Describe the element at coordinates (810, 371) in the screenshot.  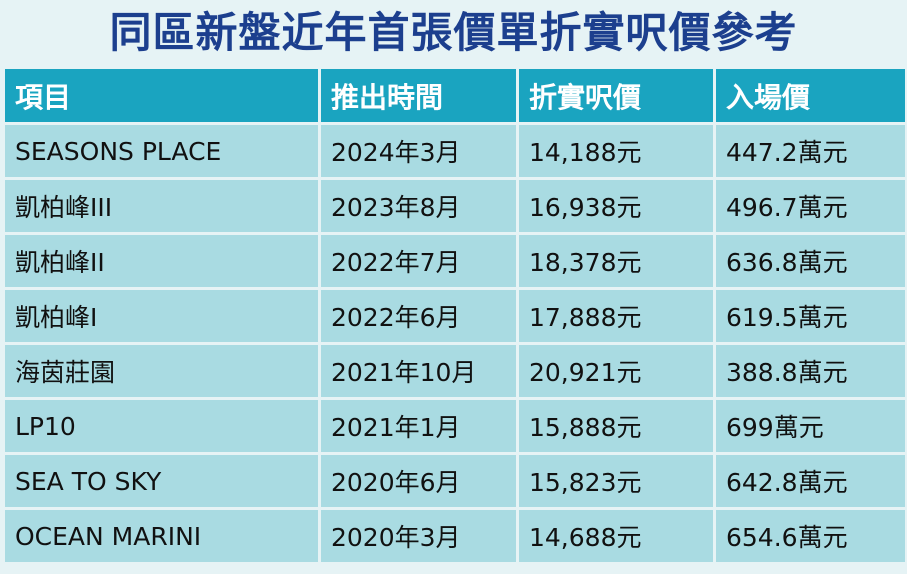
I see `entry-price: 388.8萬元` at that location.